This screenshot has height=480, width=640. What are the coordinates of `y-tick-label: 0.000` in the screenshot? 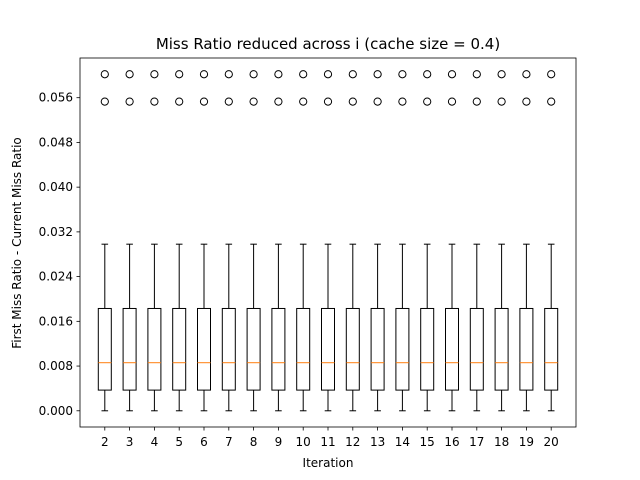 It's located at (56, 411).